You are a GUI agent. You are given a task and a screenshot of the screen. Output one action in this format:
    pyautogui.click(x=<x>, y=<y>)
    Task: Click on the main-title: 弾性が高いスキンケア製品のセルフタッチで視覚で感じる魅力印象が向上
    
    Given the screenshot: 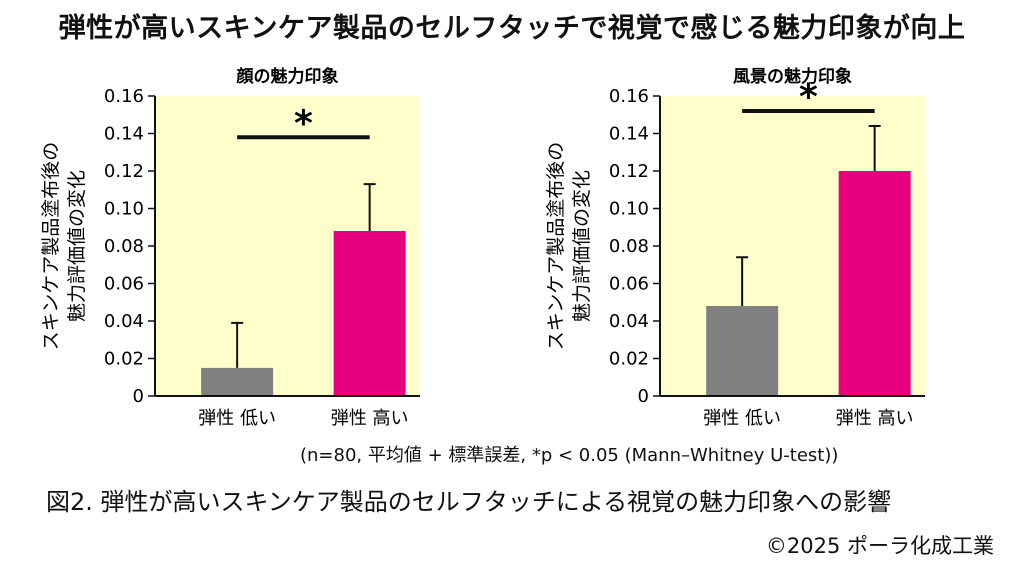 What is the action you would take?
    pyautogui.click(x=512, y=28)
    